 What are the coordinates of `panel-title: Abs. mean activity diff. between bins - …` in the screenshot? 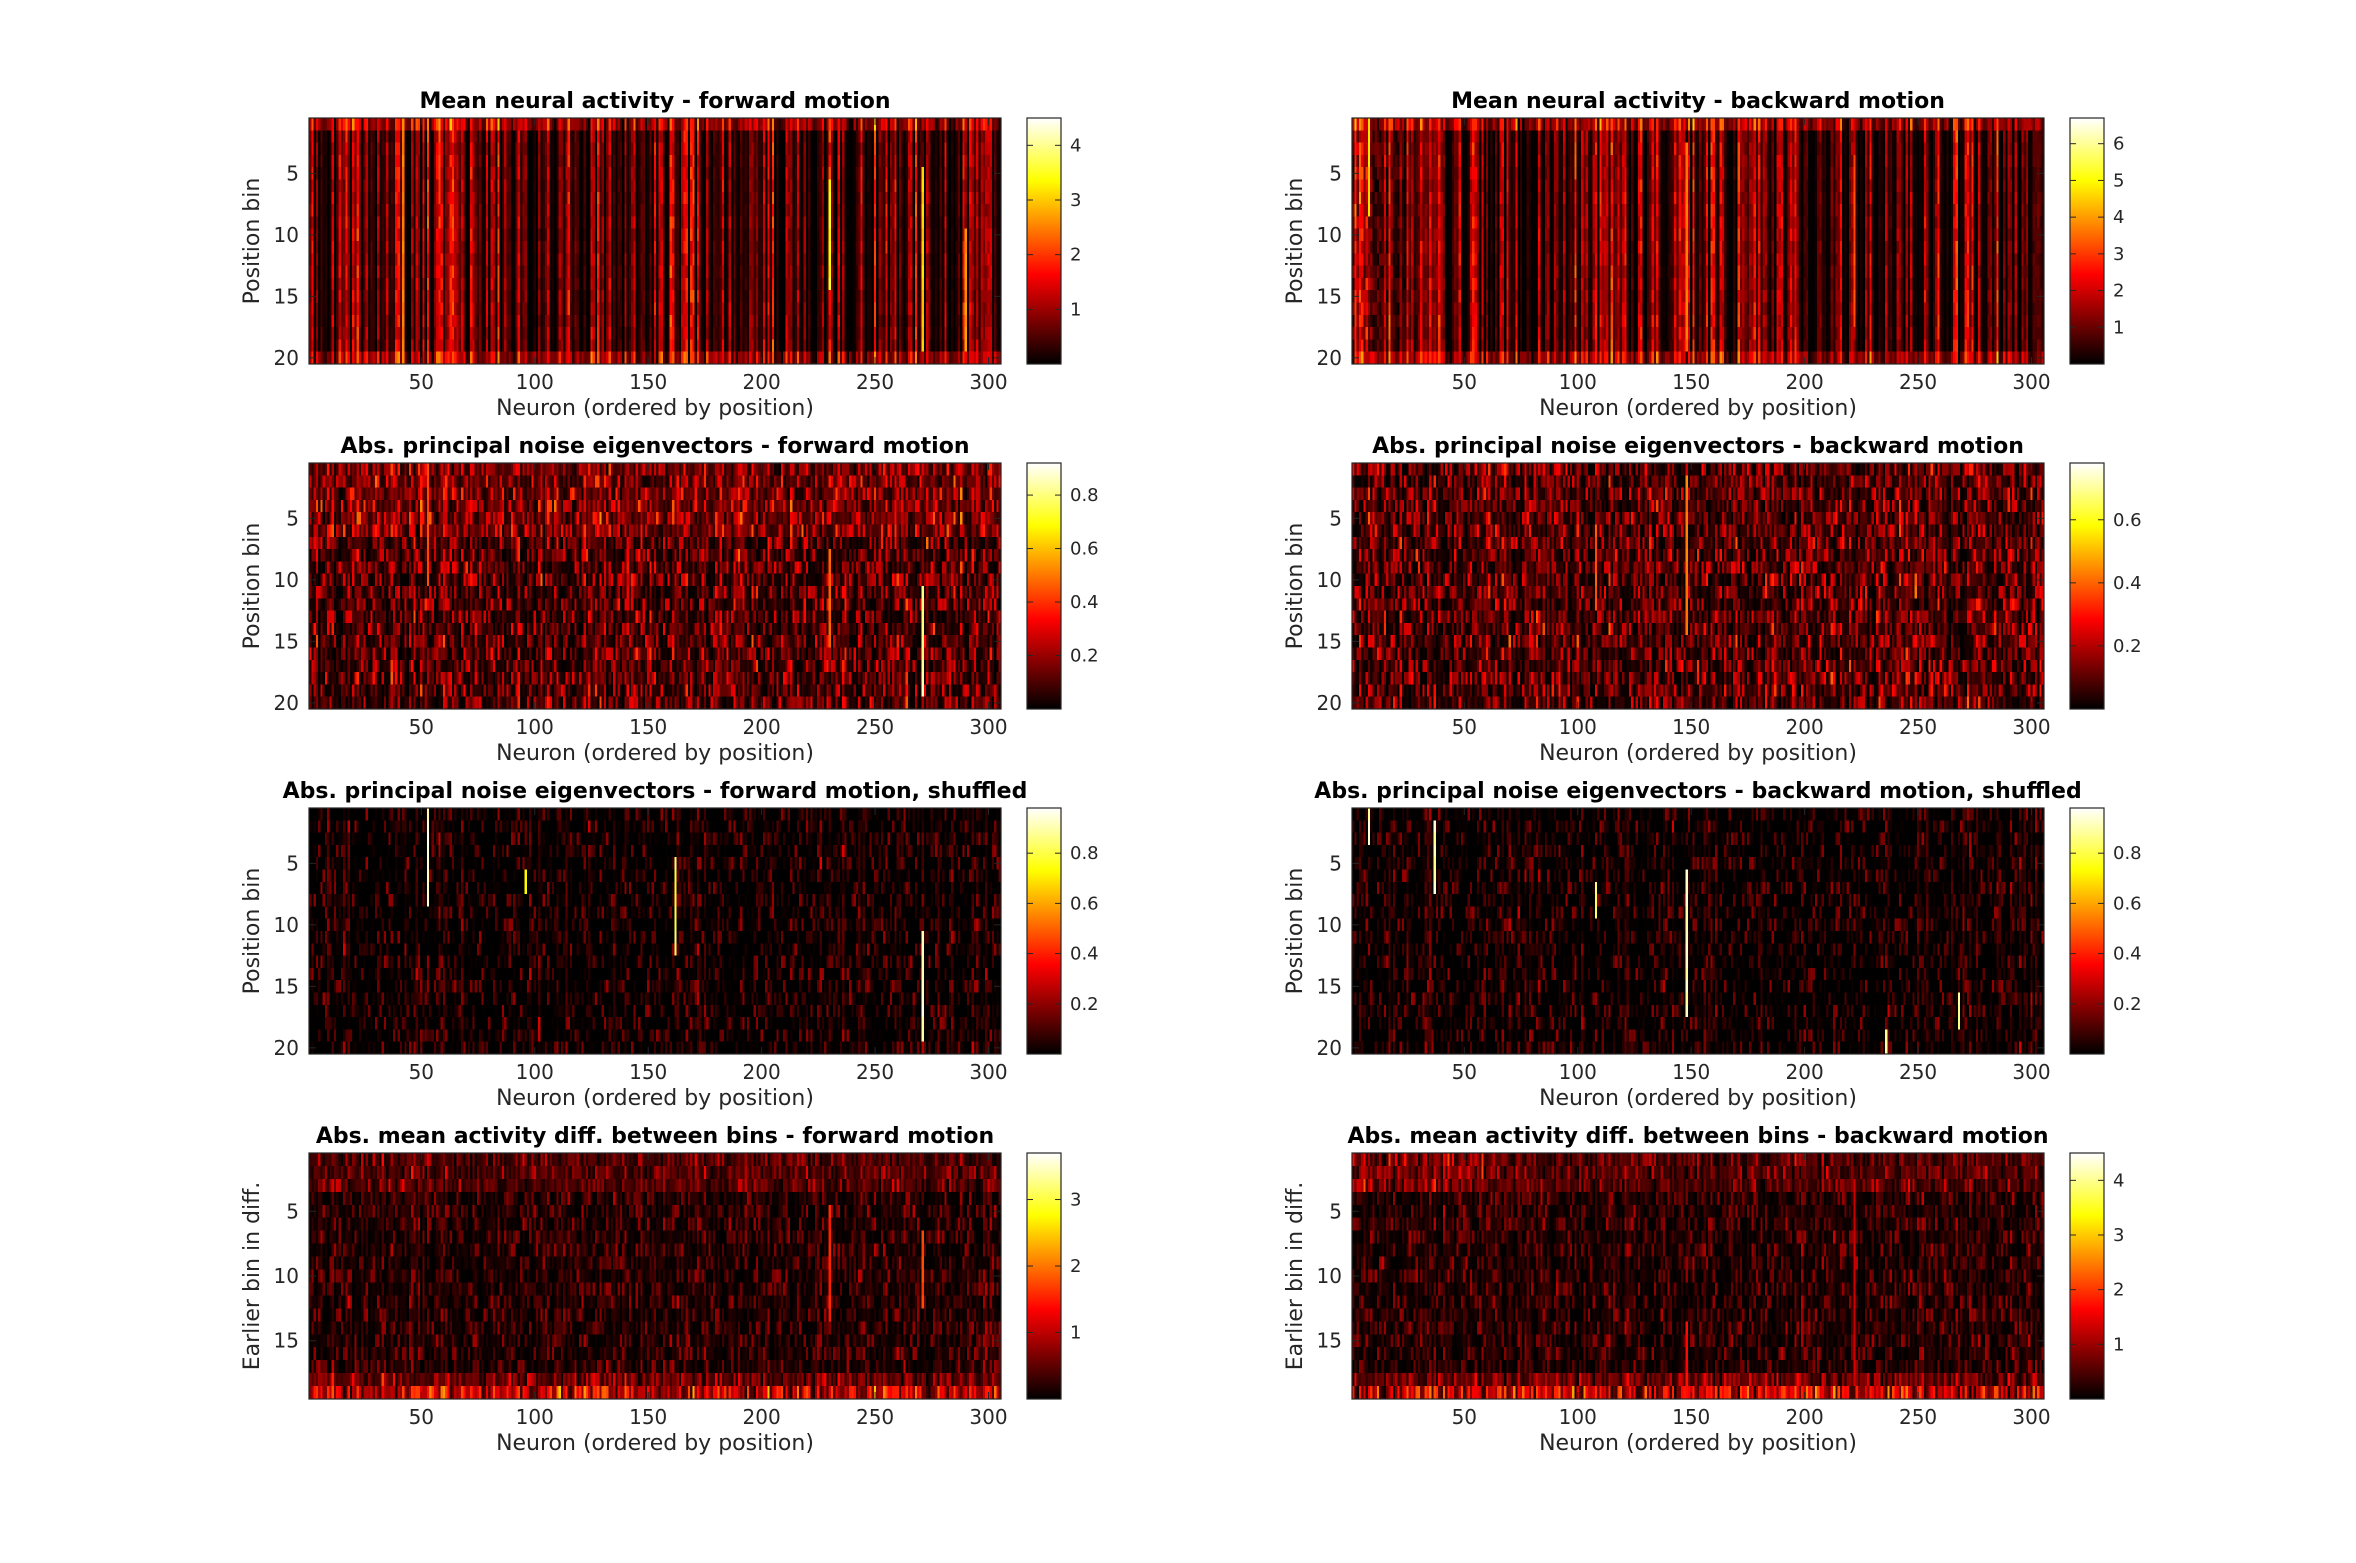 It's located at (1697, 1136).